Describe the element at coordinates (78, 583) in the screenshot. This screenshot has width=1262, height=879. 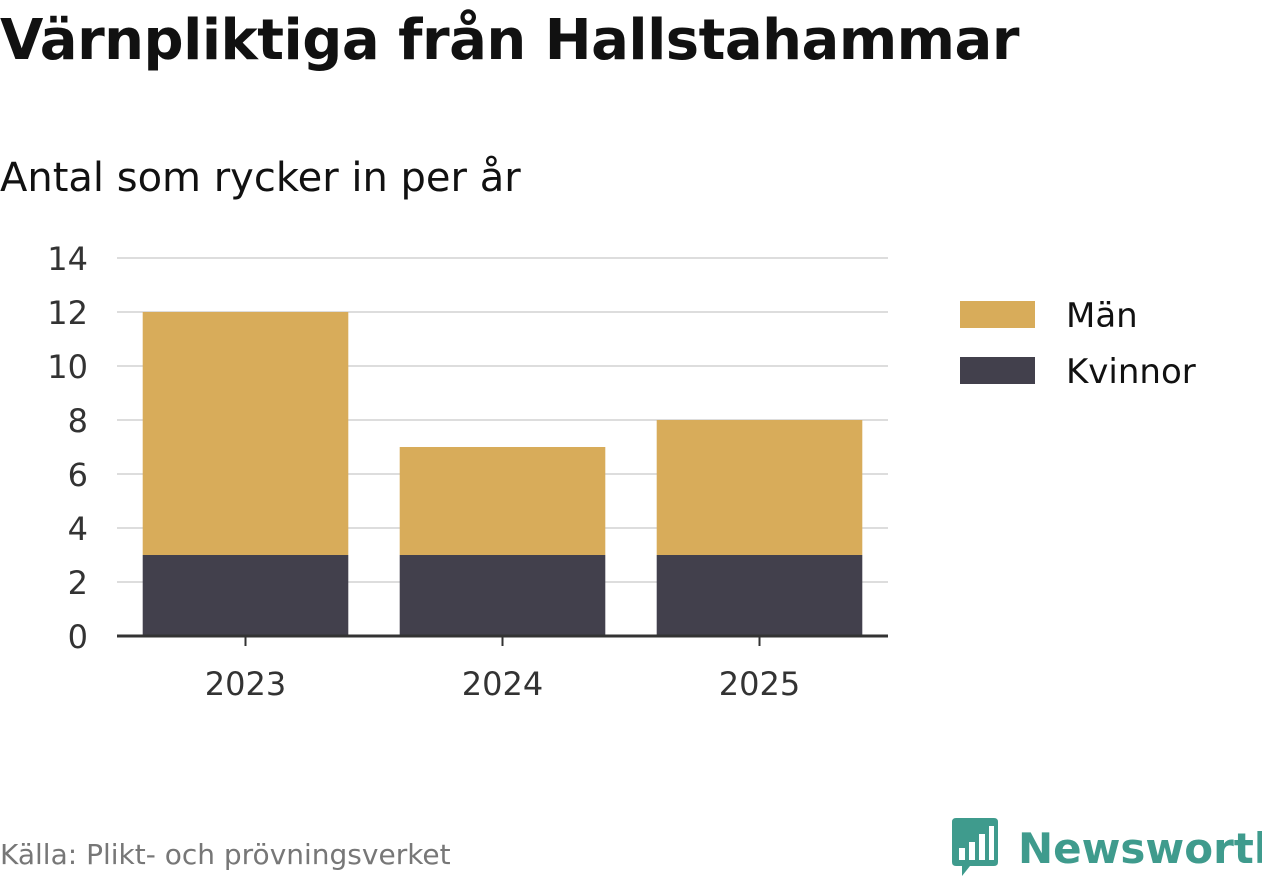
I see `y-tick-label: 2` at that location.